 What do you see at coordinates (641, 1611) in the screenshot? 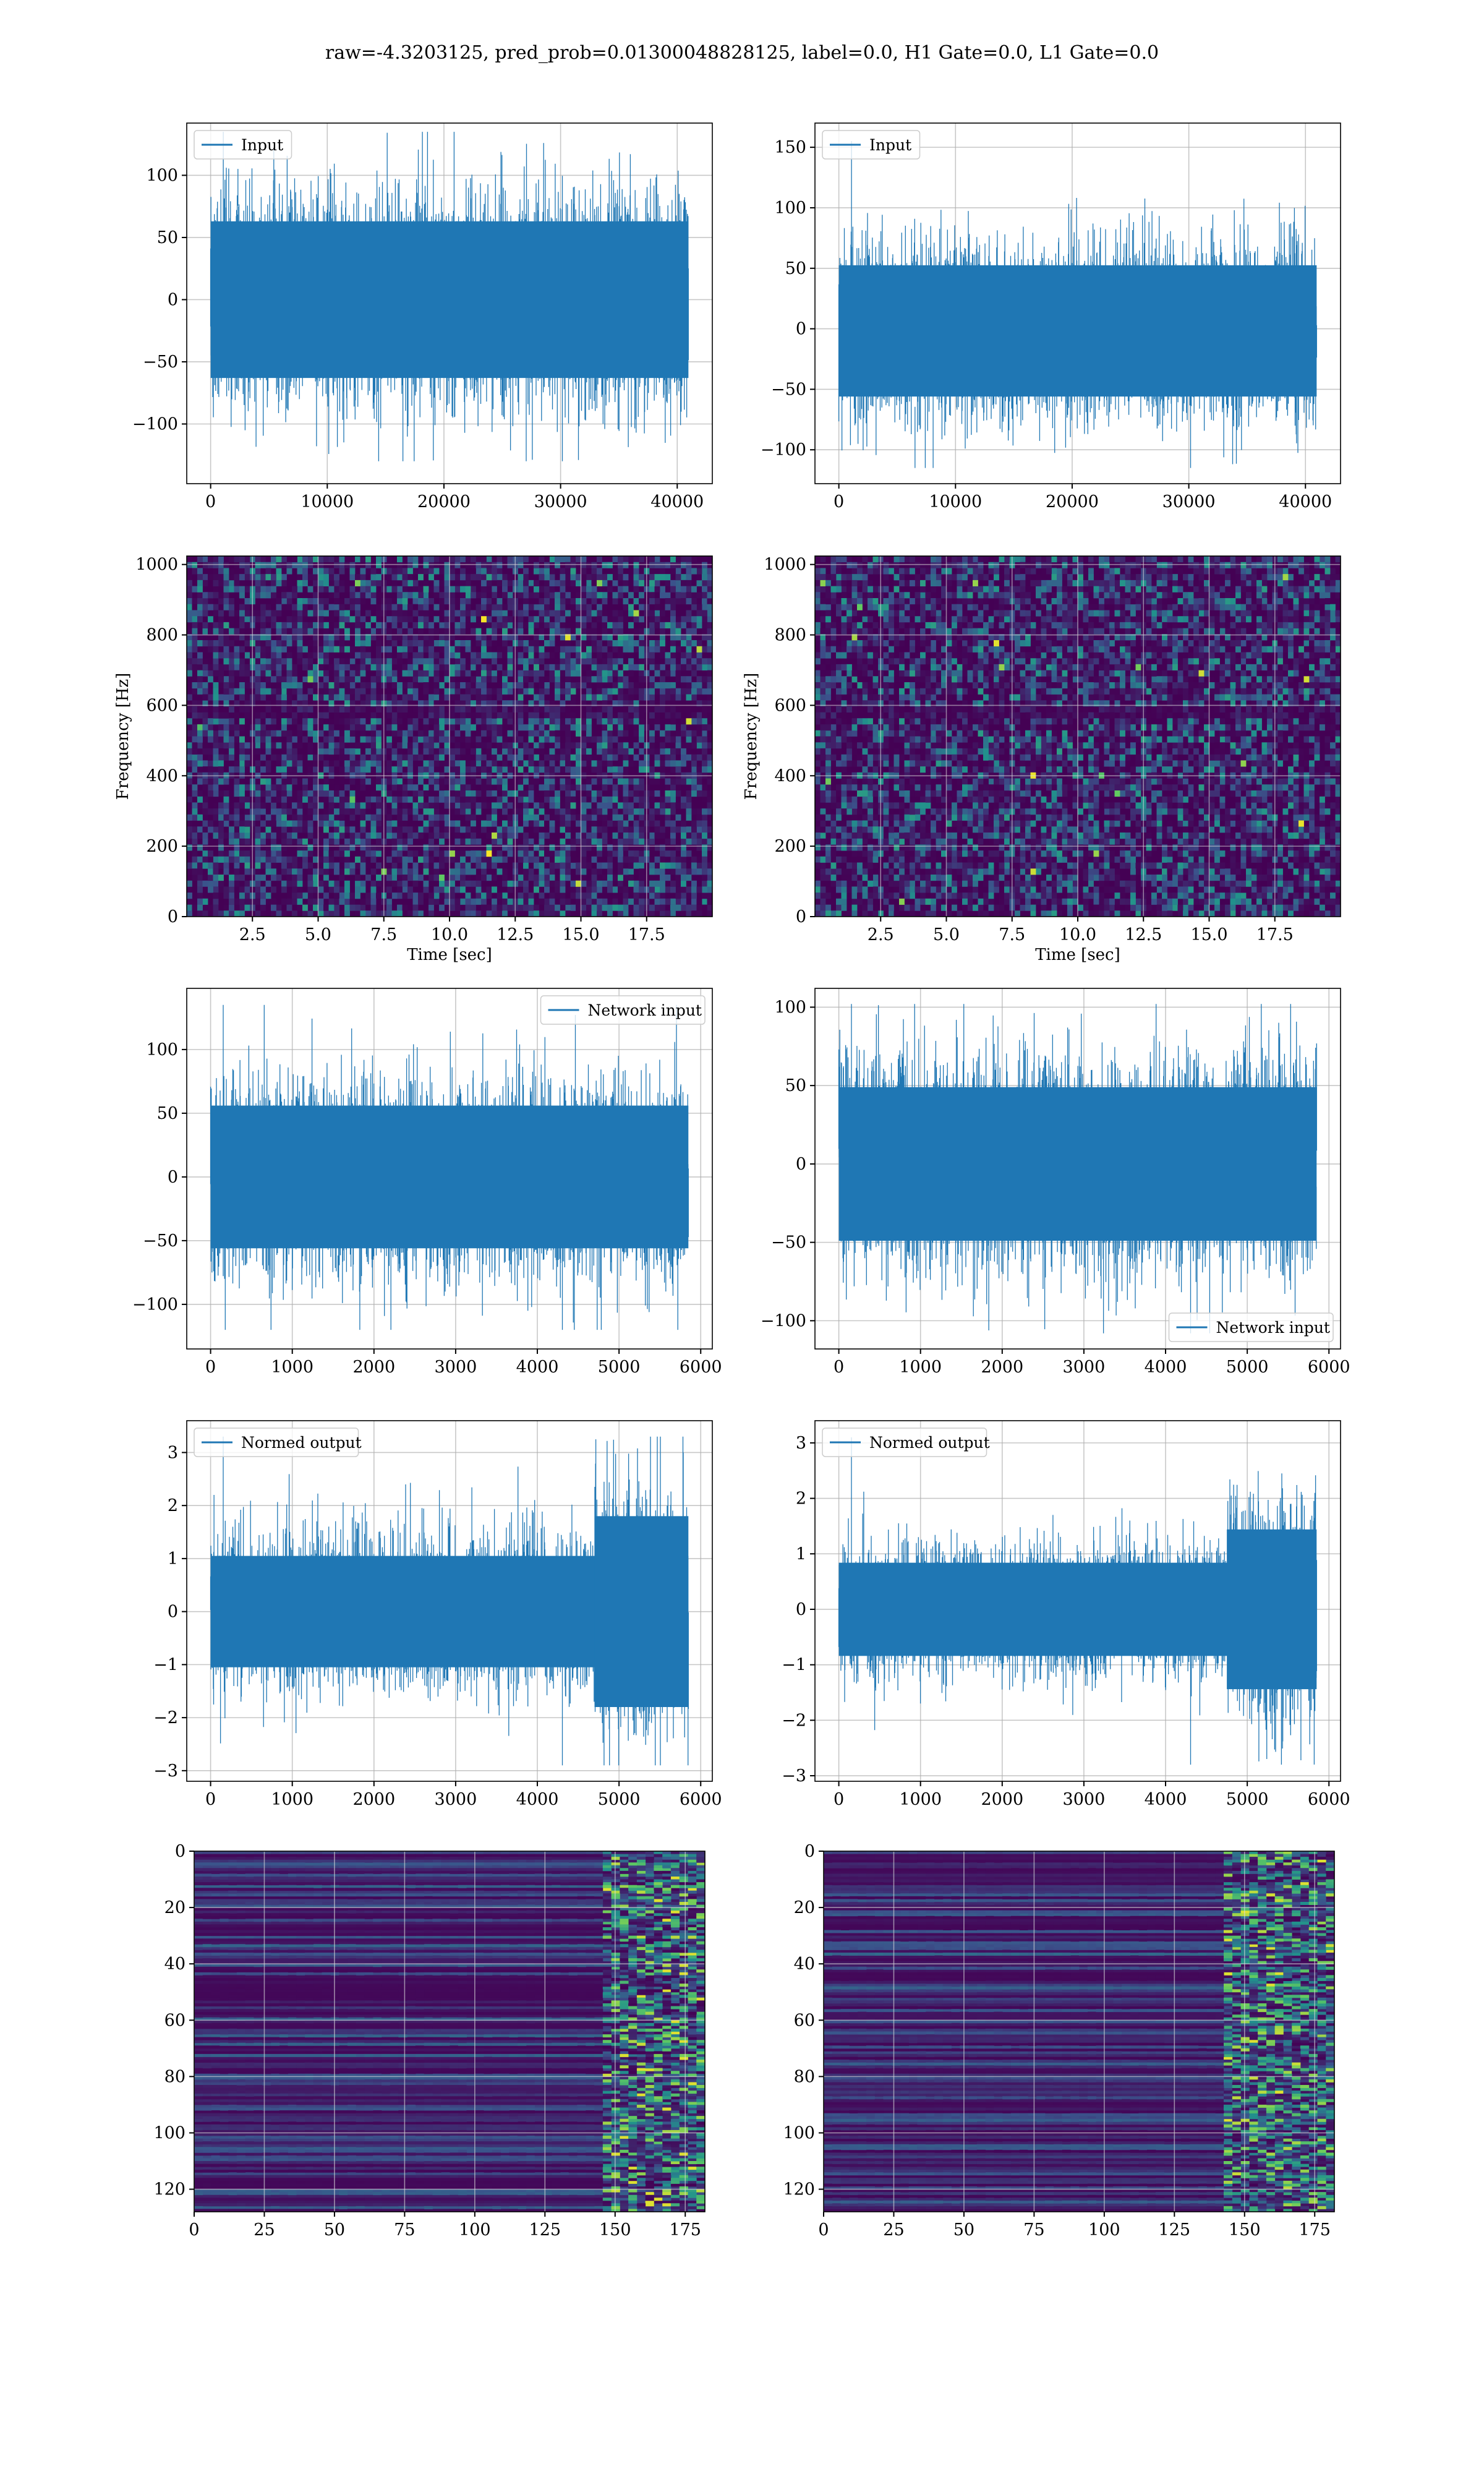
I see `series-burst-core` at bounding box center [641, 1611].